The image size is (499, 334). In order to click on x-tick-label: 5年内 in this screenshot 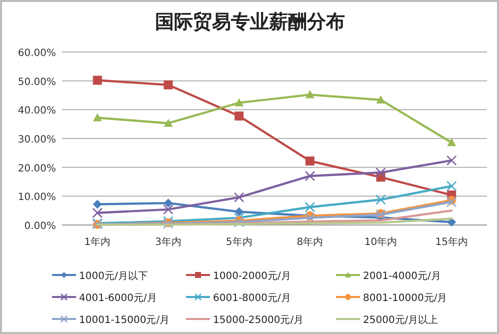, I will do `click(239, 242)`.